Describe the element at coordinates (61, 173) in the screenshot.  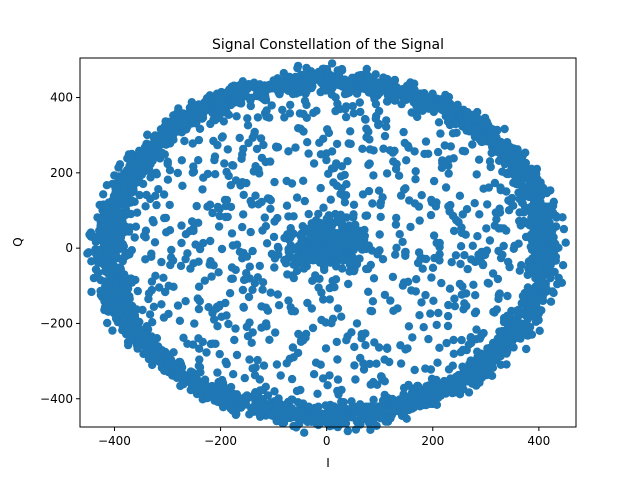
I see `y-tick-label: 200` at that location.